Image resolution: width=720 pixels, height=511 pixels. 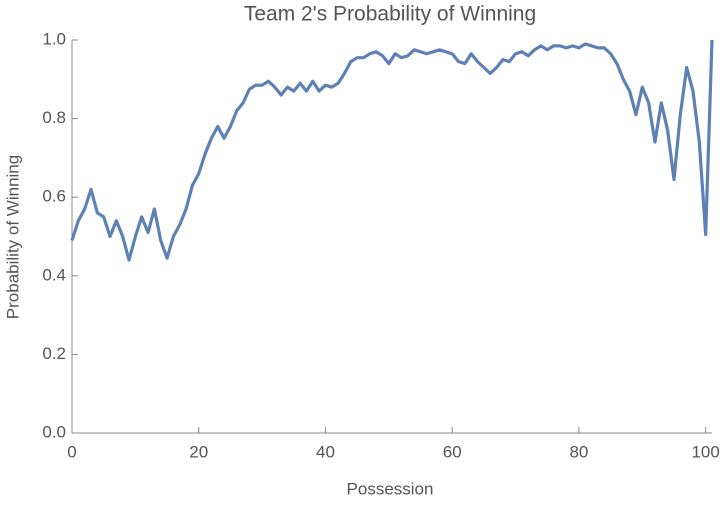 I want to click on x-tick-label: 0, so click(x=71, y=451).